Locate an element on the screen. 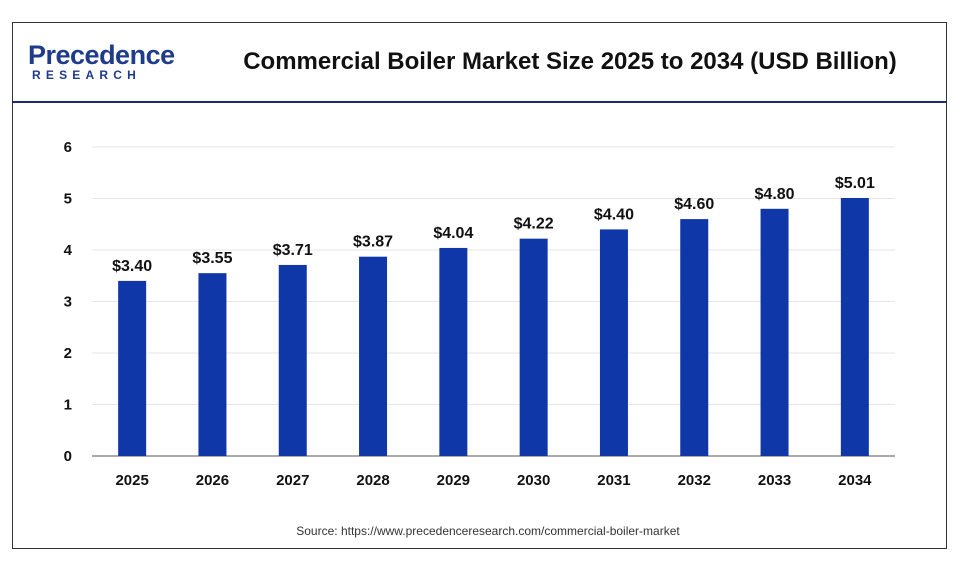 The image size is (976, 562). y-tick-label: 5 is located at coordinates (68, 199).